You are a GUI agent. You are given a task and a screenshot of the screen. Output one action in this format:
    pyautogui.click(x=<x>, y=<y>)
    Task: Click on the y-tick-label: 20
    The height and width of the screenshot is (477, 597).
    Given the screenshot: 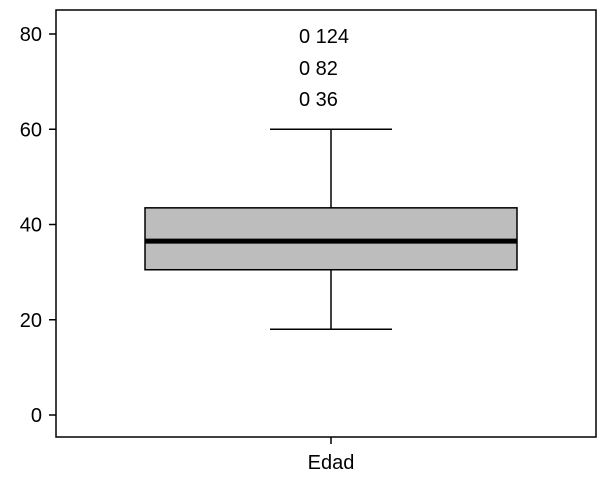 What is the action you would take?
    pyautogui.click(x=31, y=321)
    